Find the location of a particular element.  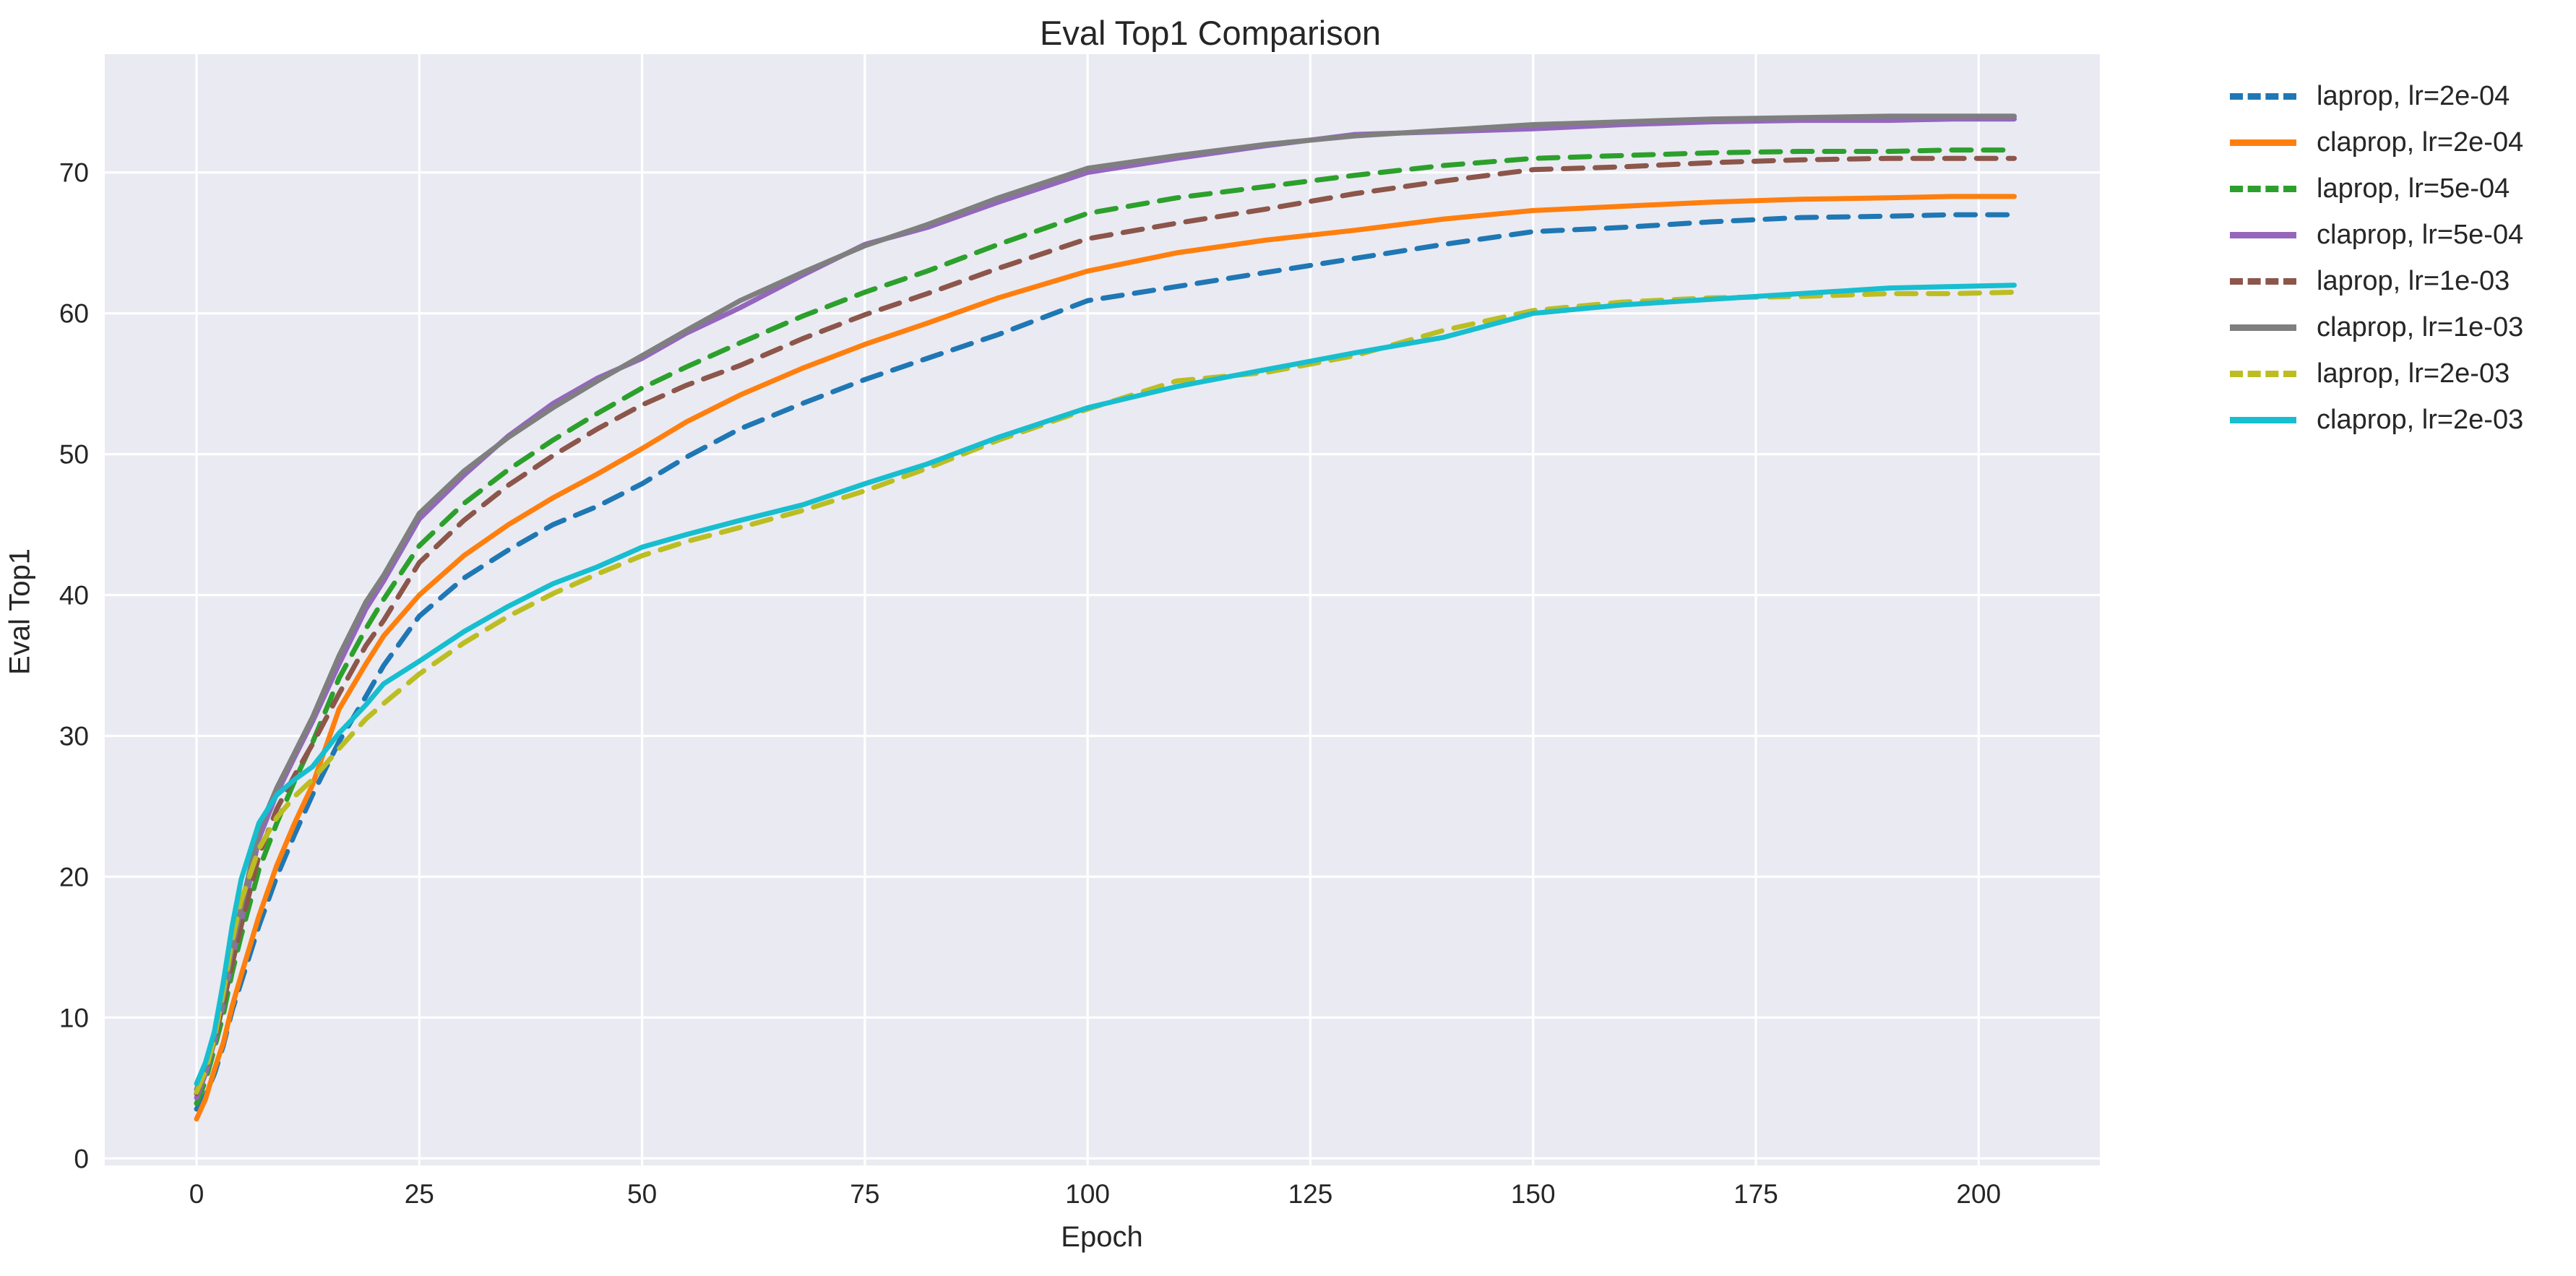

legend-label: laprop, lr=5e-04 is located at coordinates (2413, 188).